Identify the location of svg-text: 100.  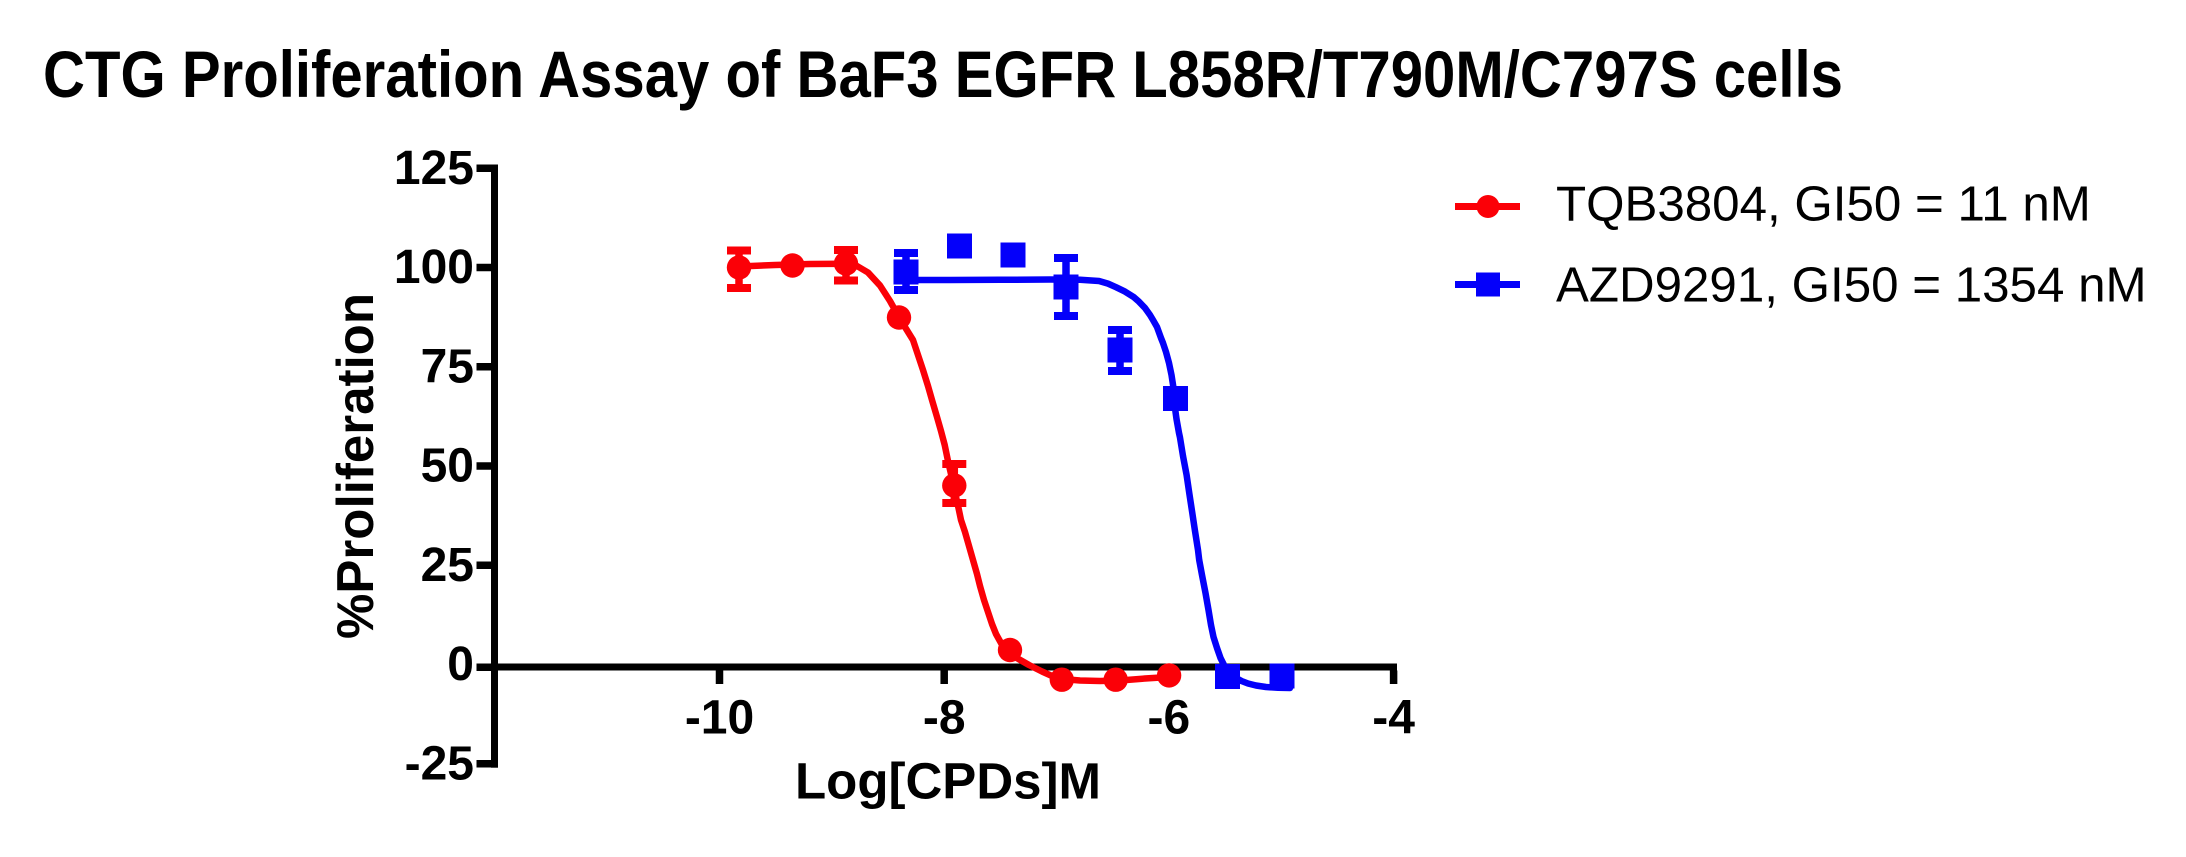
(434, 267).